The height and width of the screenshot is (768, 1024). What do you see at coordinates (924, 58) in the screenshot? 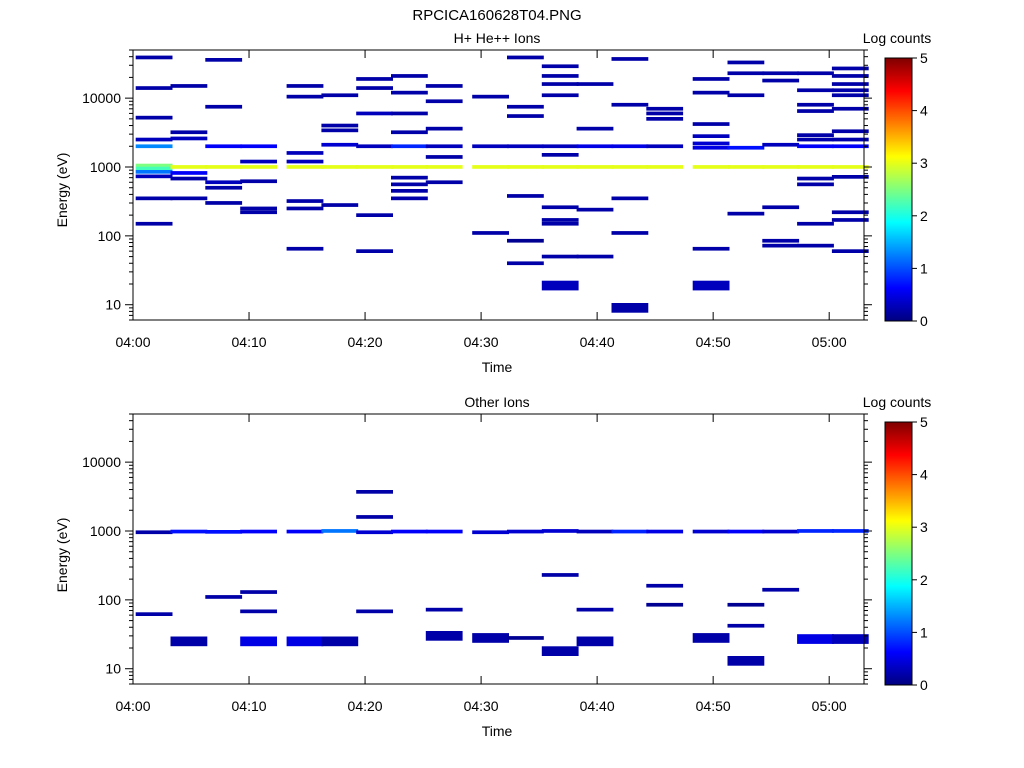
I see `colorbar-tick-label: 5` at bounding box center [924, 58].